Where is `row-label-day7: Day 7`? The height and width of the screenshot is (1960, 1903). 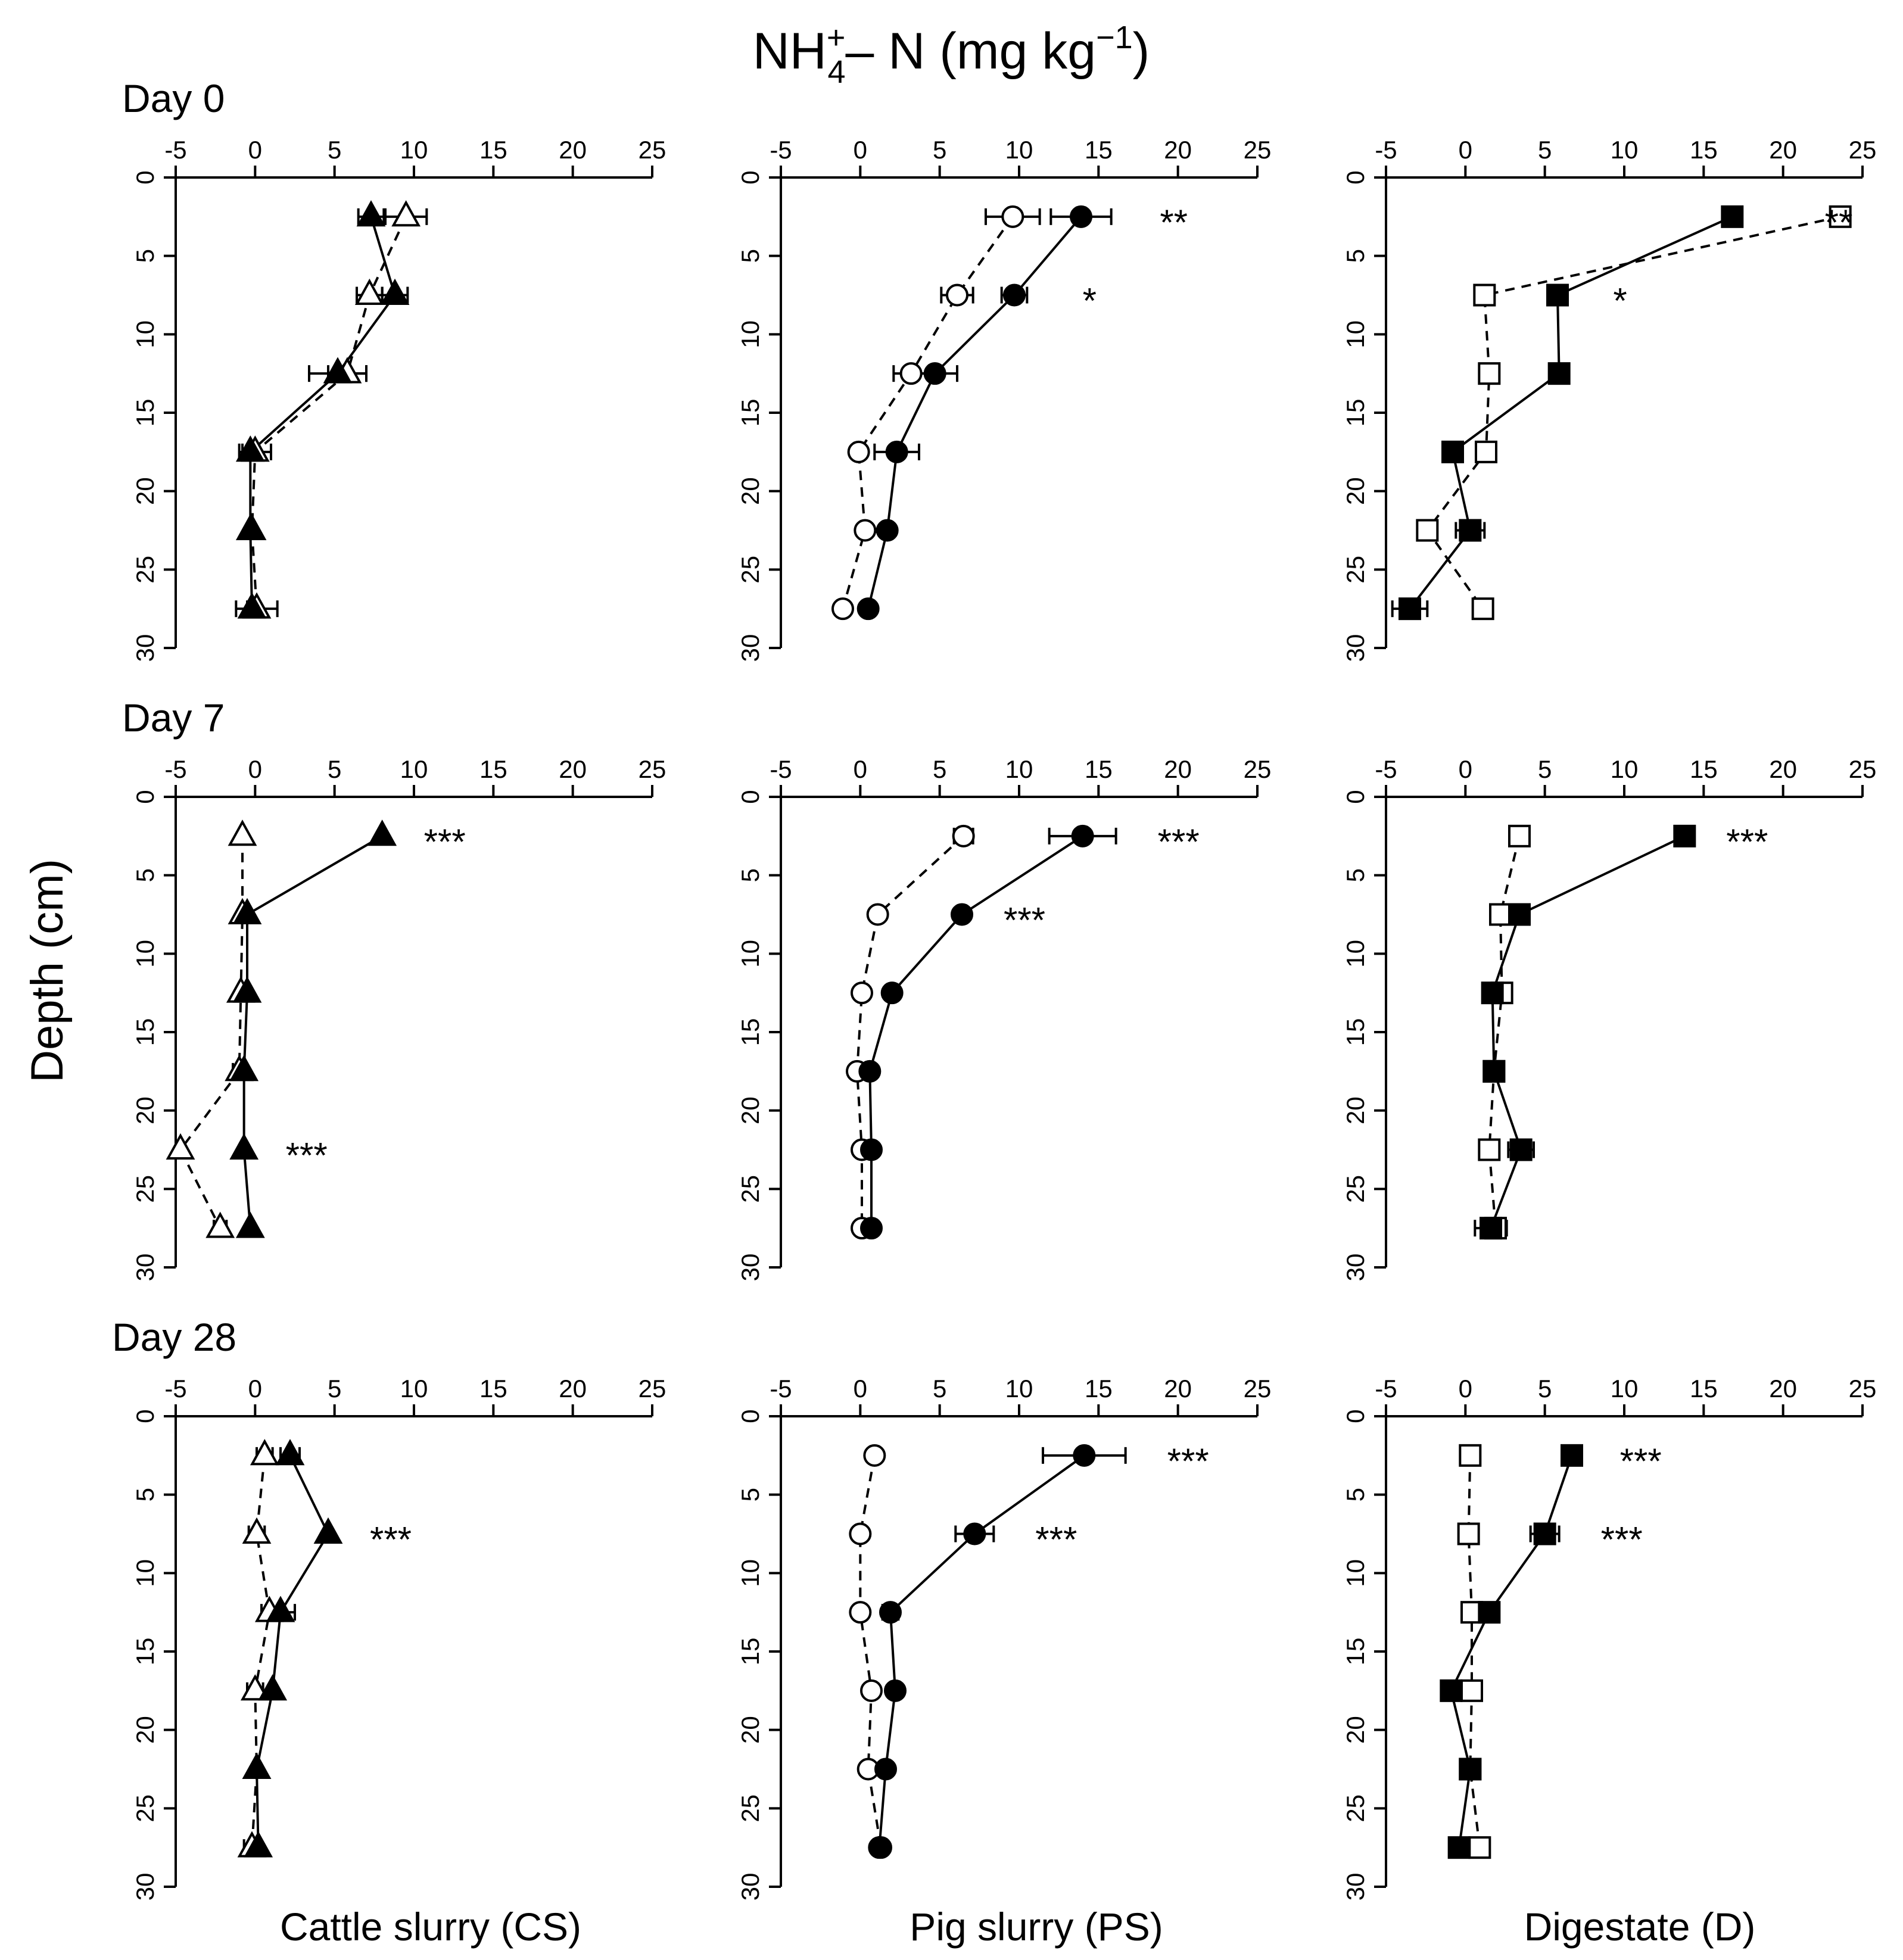 row-label-day7: Day 7 is located at coordinates (173, 718).